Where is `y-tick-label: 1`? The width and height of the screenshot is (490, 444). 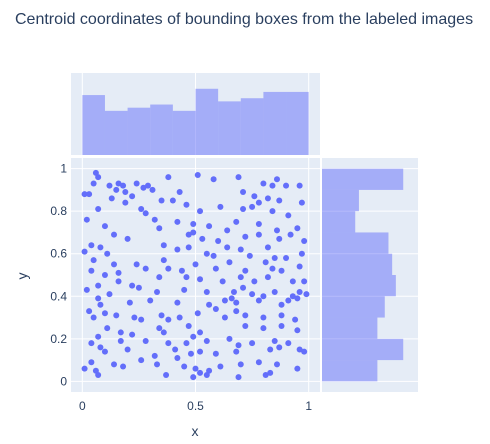 y-tick-label: 1 is located at coordinates (63, 169).